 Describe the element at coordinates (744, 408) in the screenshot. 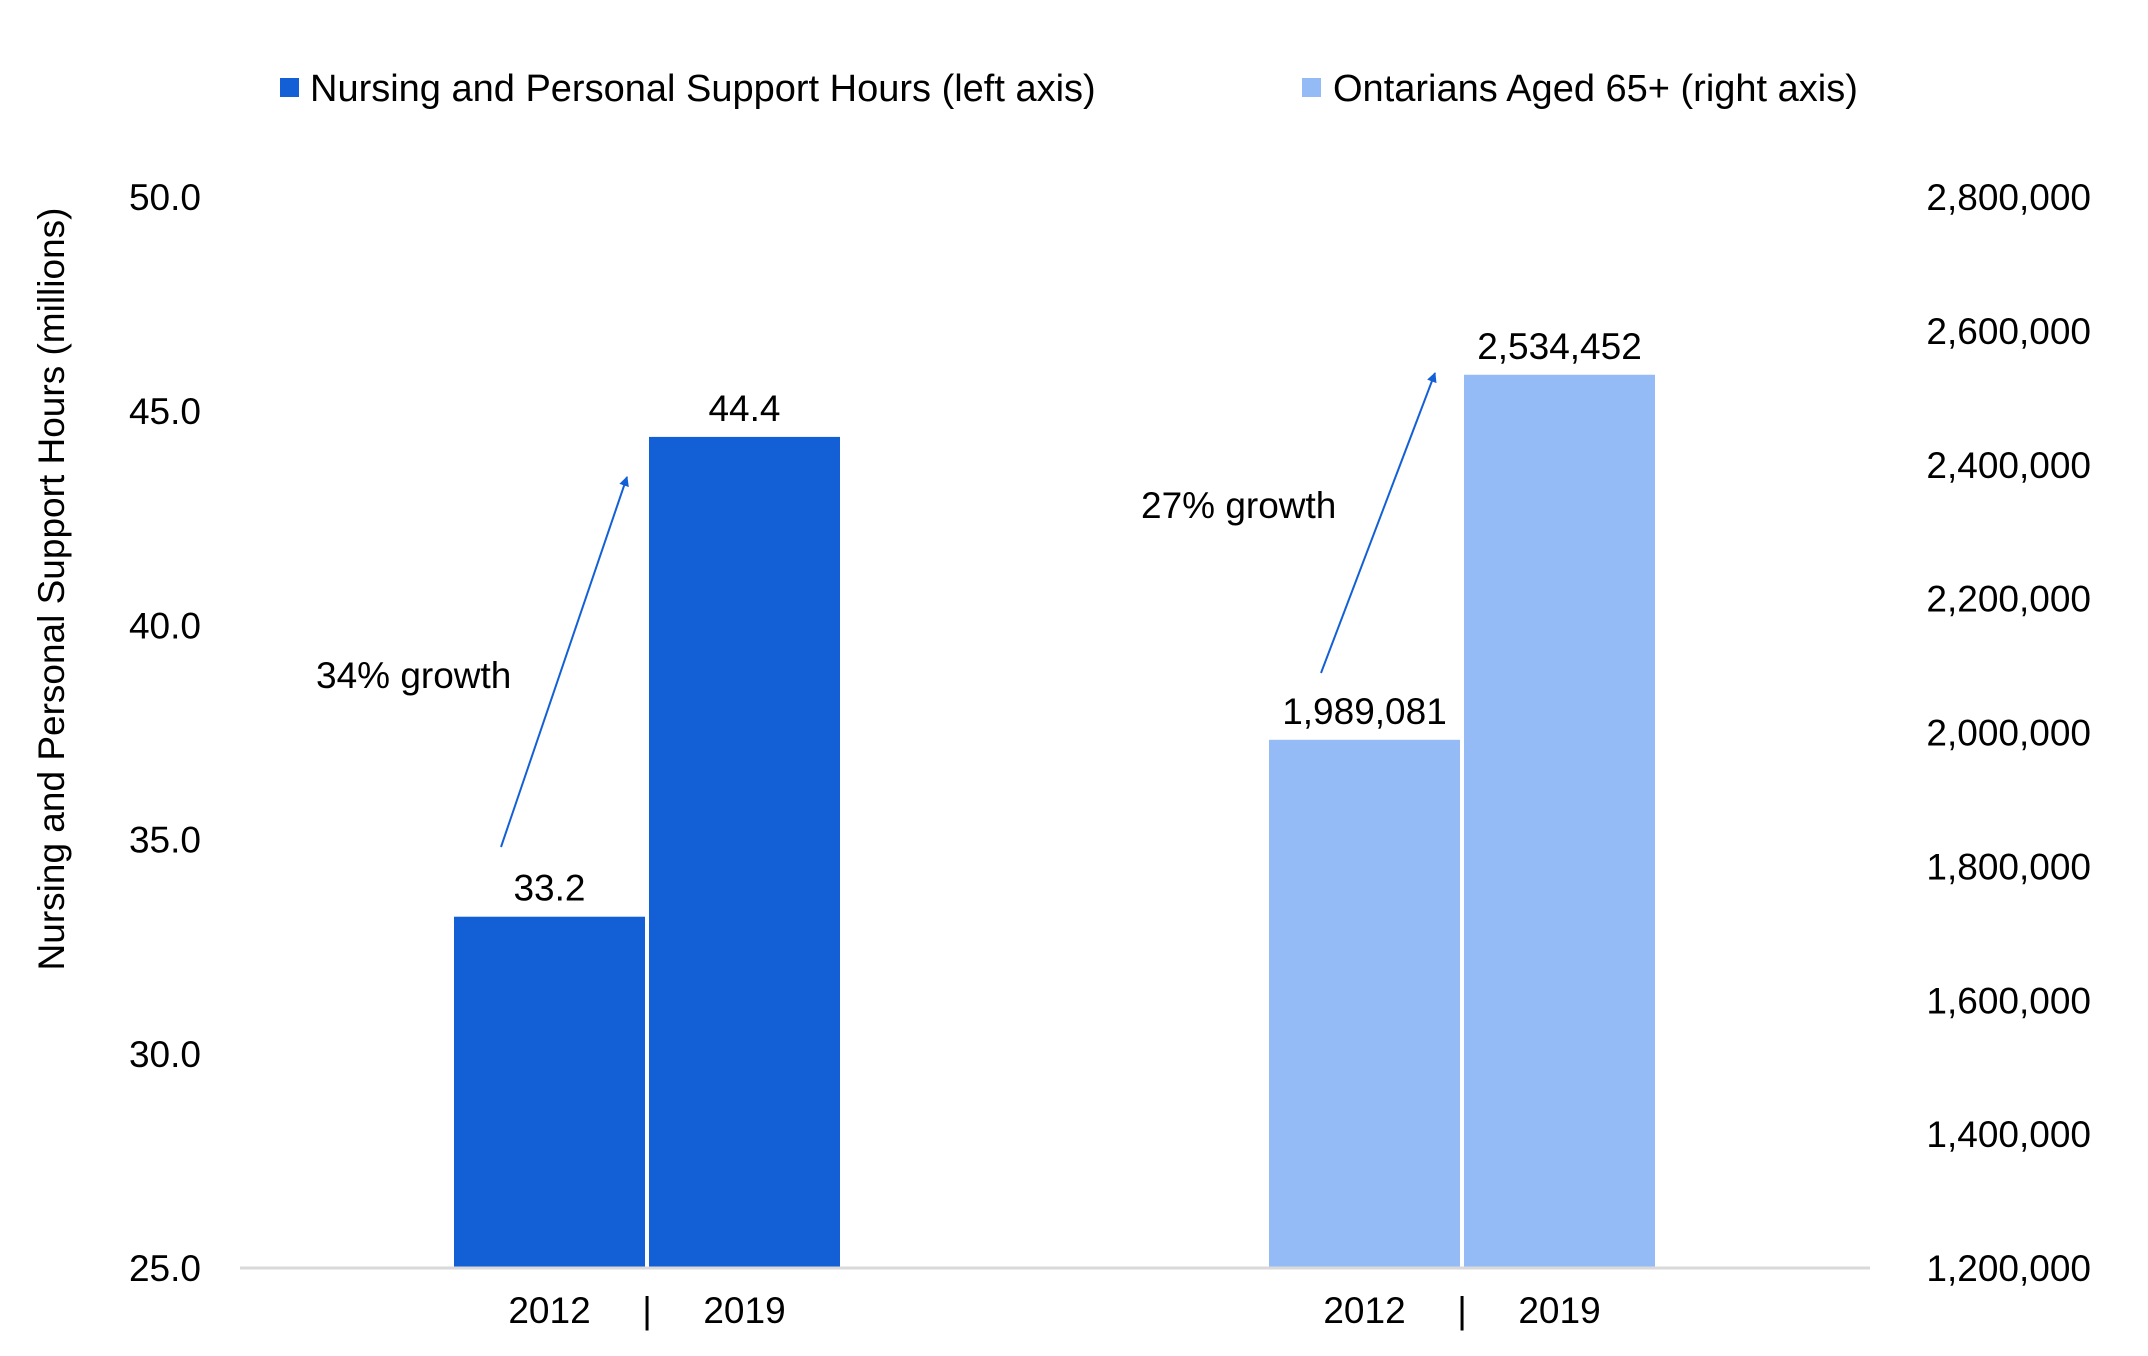

I see `bar-value-label: 44.4` at that location.